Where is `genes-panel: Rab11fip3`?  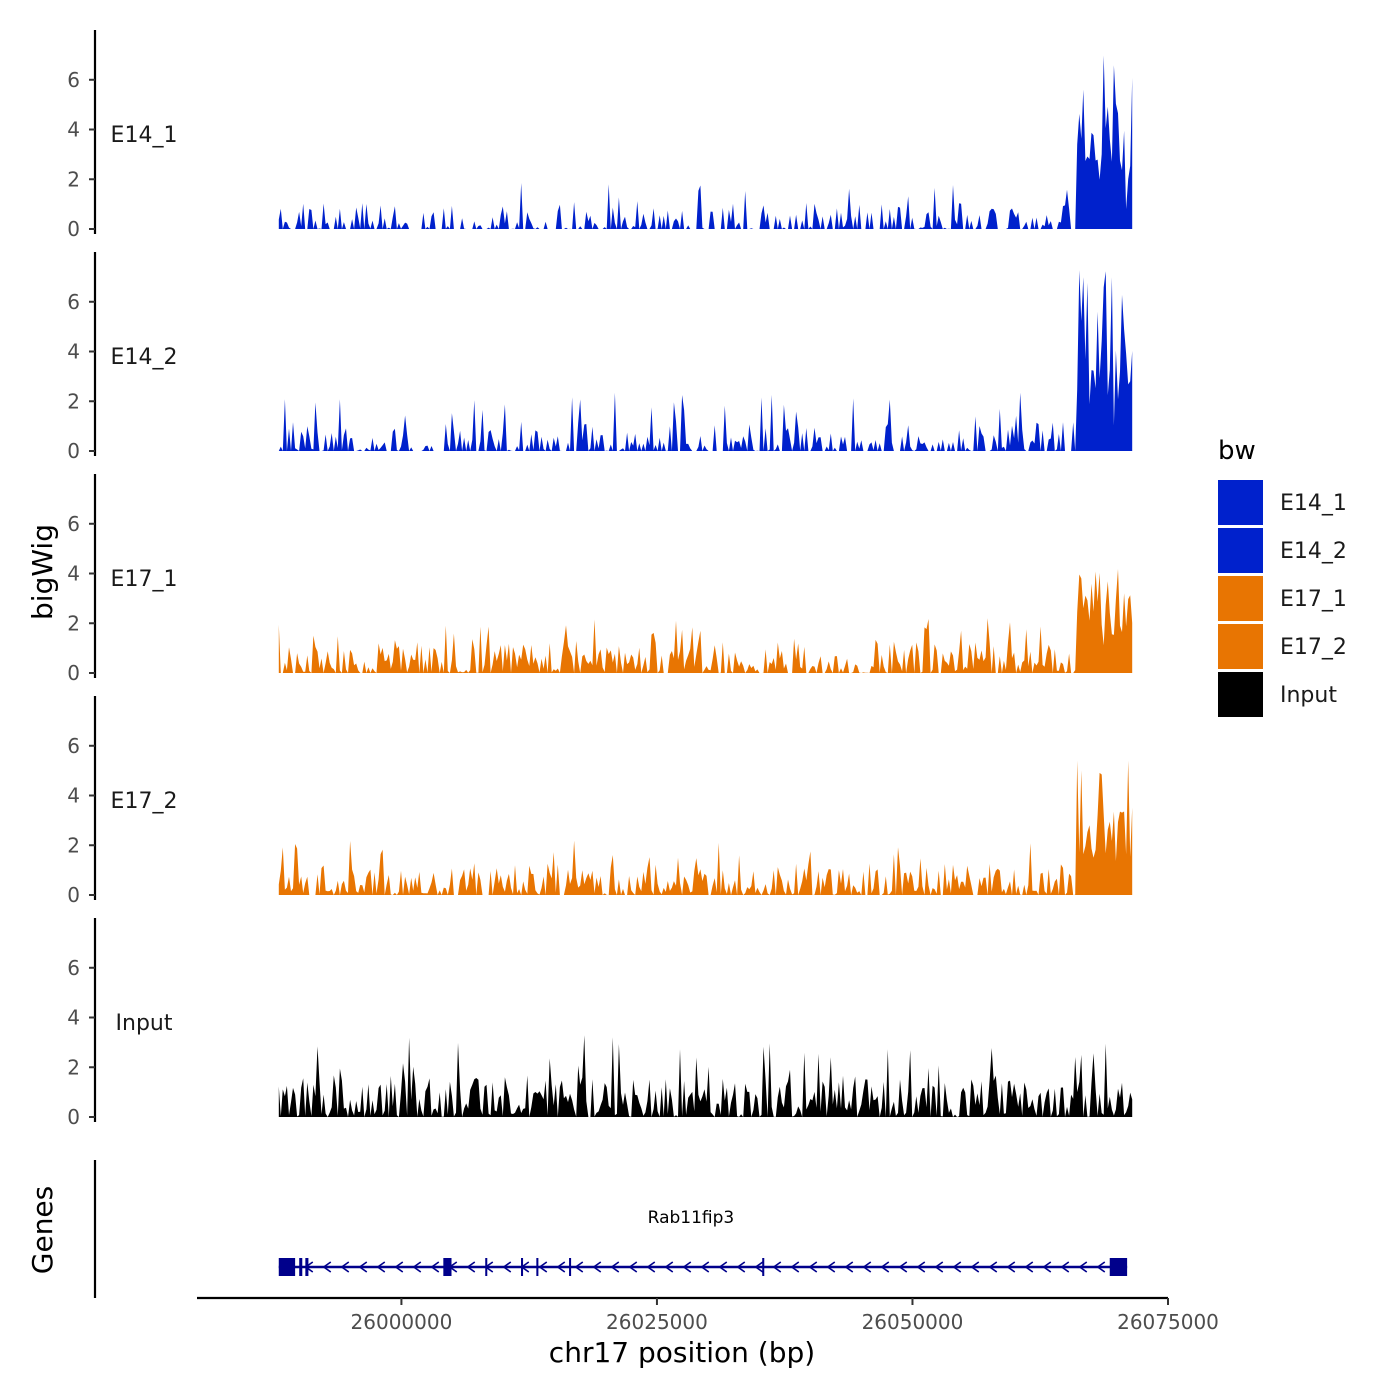
genes-panel: Rab11fip3 is located at coordinates (610, 1229).